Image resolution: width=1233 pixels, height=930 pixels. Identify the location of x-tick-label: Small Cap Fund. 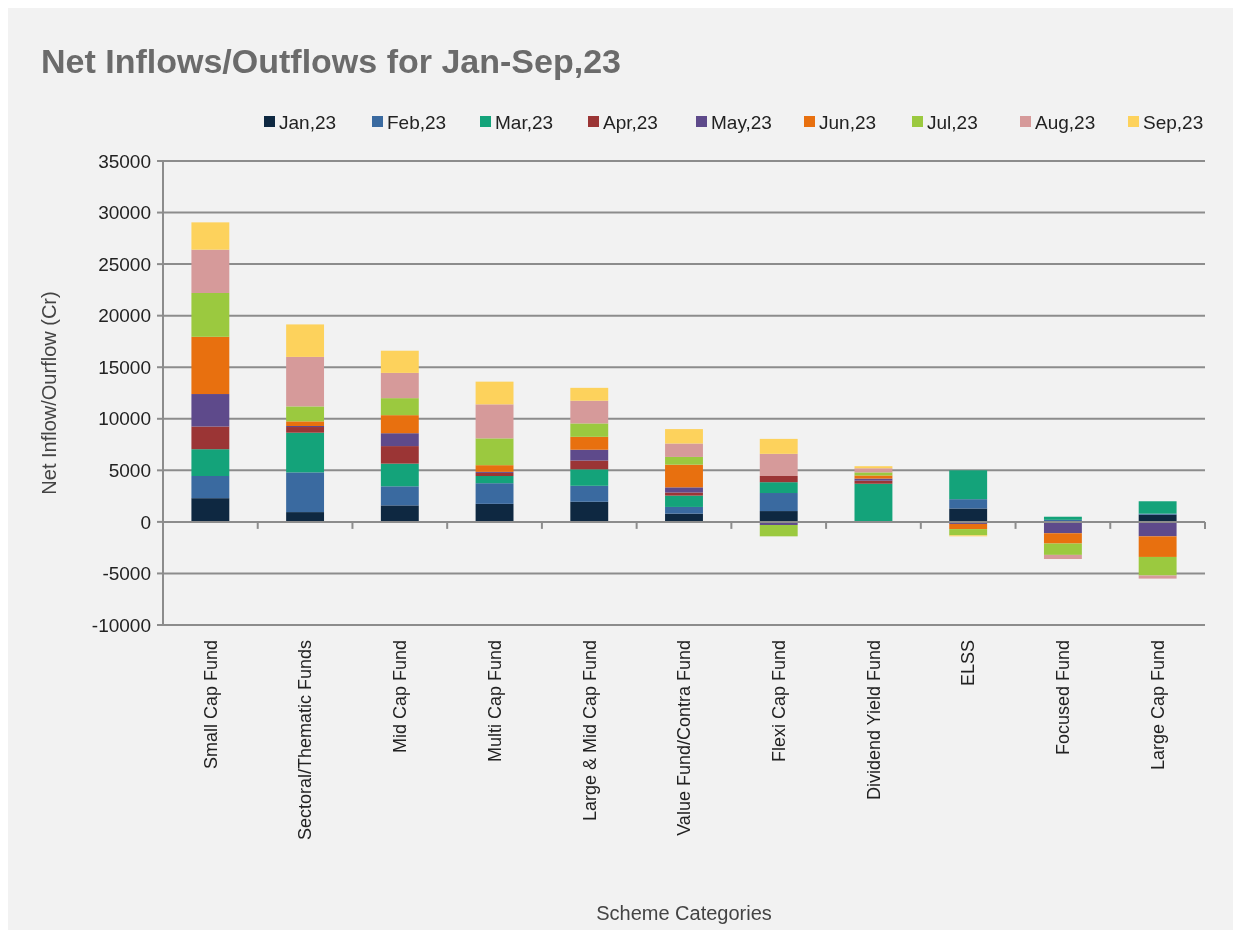
(210, 705).